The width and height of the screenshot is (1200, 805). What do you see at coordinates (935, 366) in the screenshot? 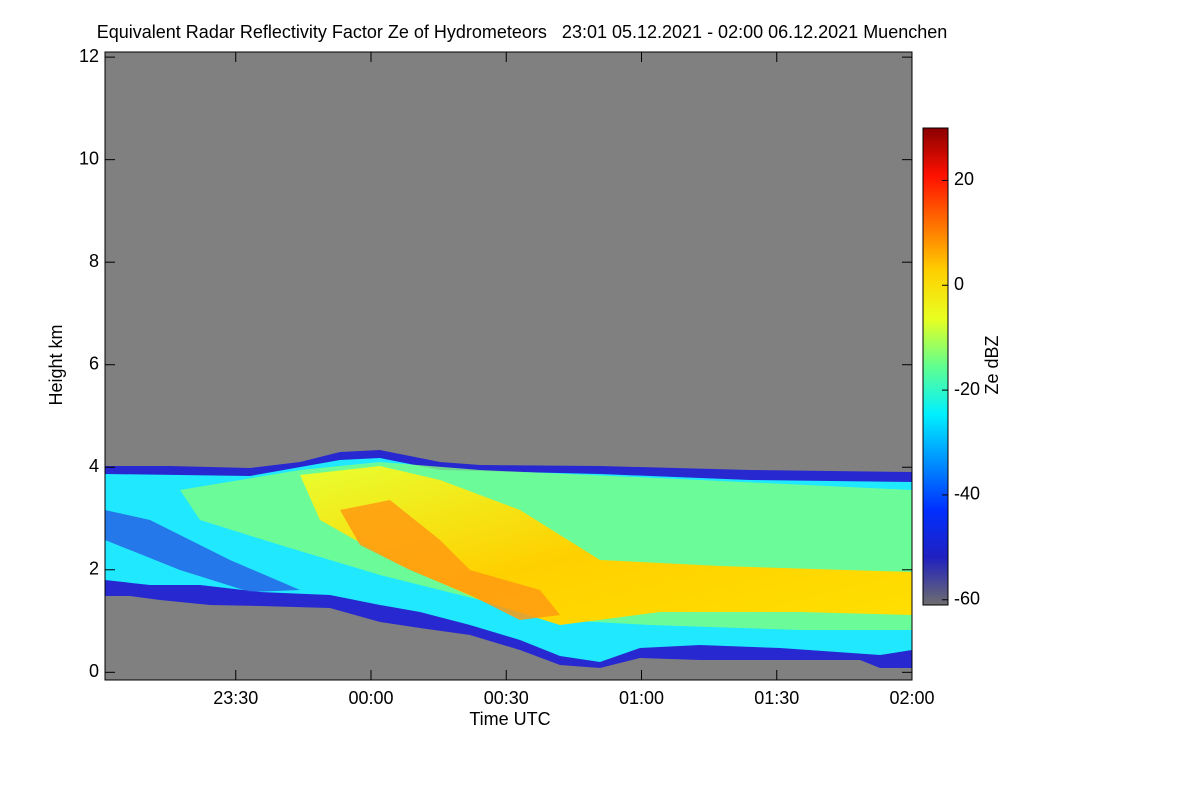
I see `colorbar` at bounding box center [935, 366].